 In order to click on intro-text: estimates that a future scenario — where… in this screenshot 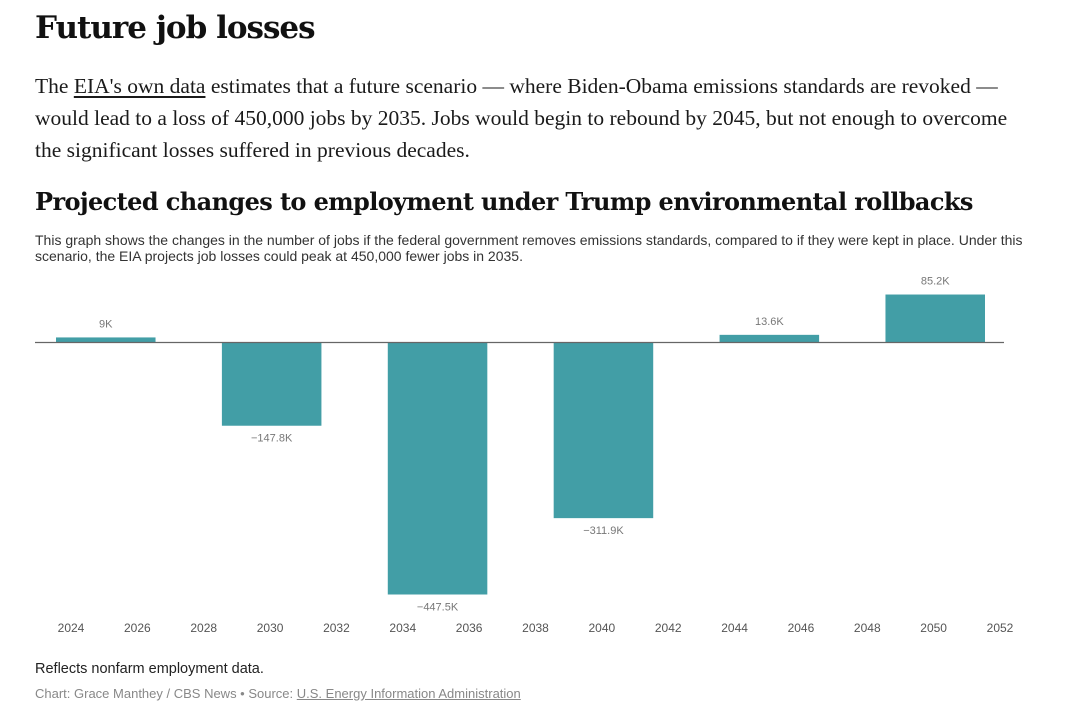, I will do `click(521, 118)`.